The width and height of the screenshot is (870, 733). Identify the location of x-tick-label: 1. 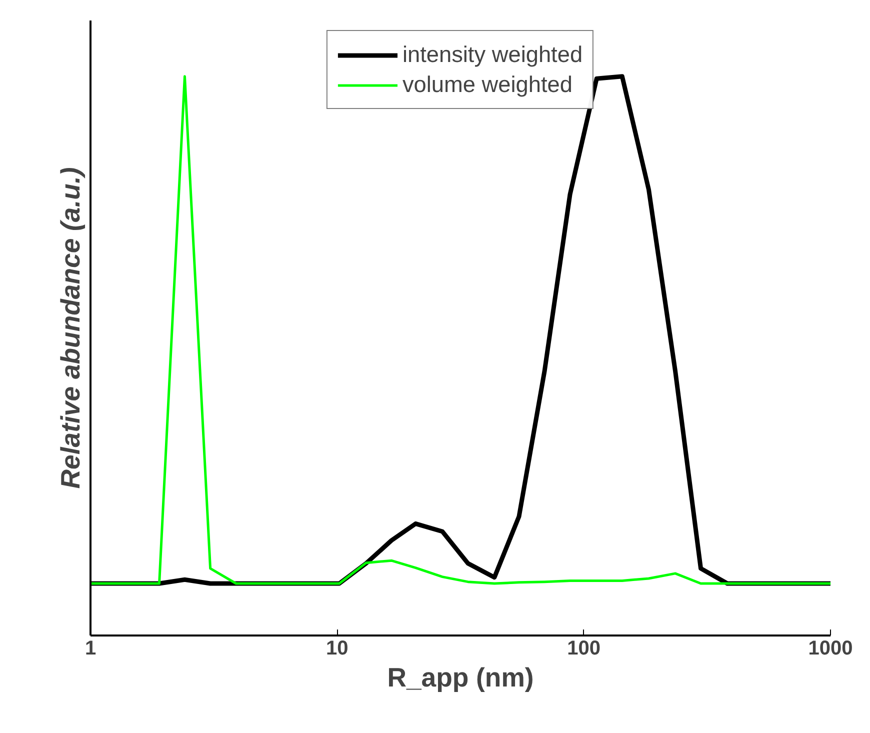
(90, 649).